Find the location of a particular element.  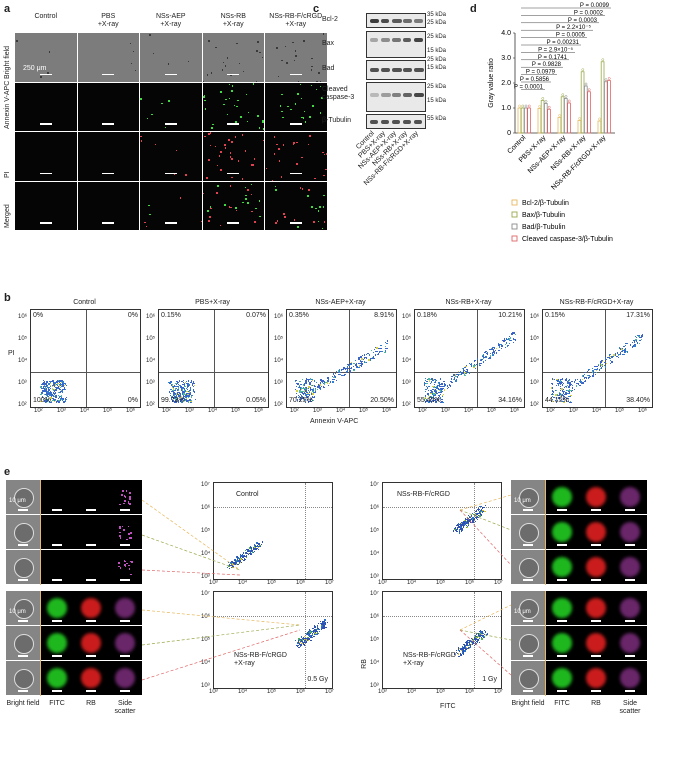

ifc-x-tick: 10⁴ is located at coordinates (243, 583).